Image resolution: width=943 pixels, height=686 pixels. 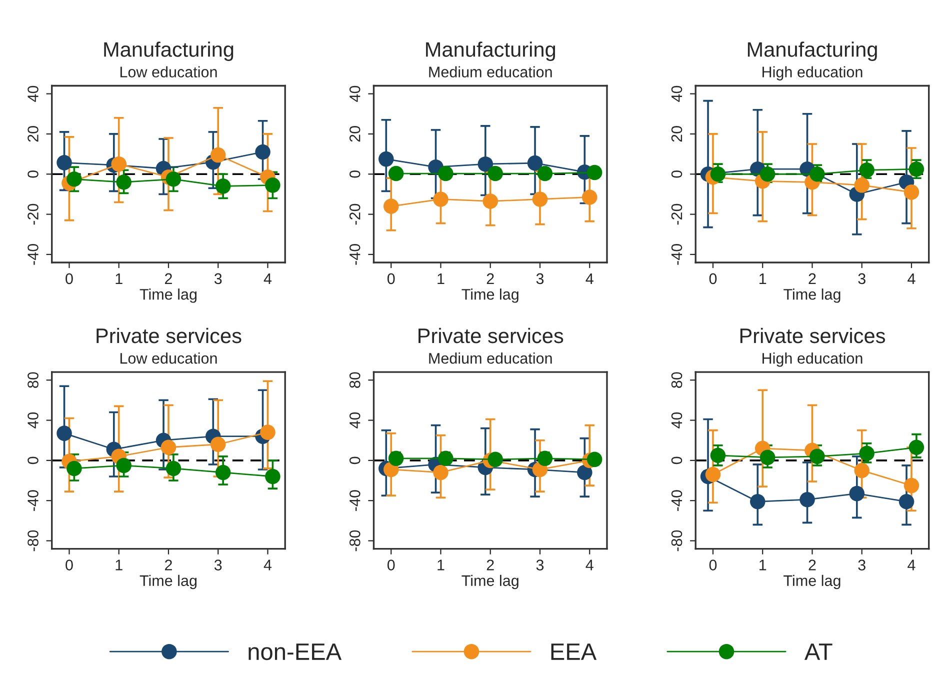 What do you see at coordinates (168, 358) in the screenshot?
I see `chart-subtitle: Low education` at bounding box center [168, 358].